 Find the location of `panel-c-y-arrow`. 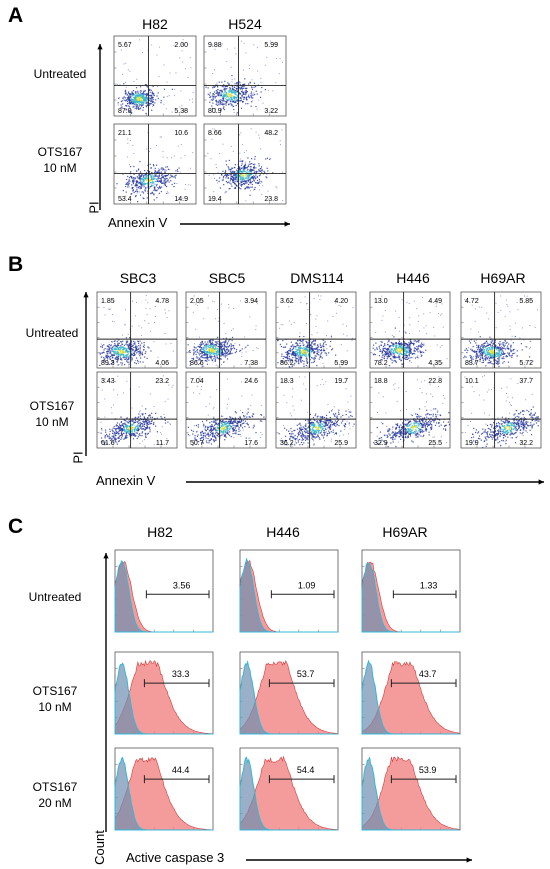

panel-c-y-arrow is located at coordinates (106, 692).